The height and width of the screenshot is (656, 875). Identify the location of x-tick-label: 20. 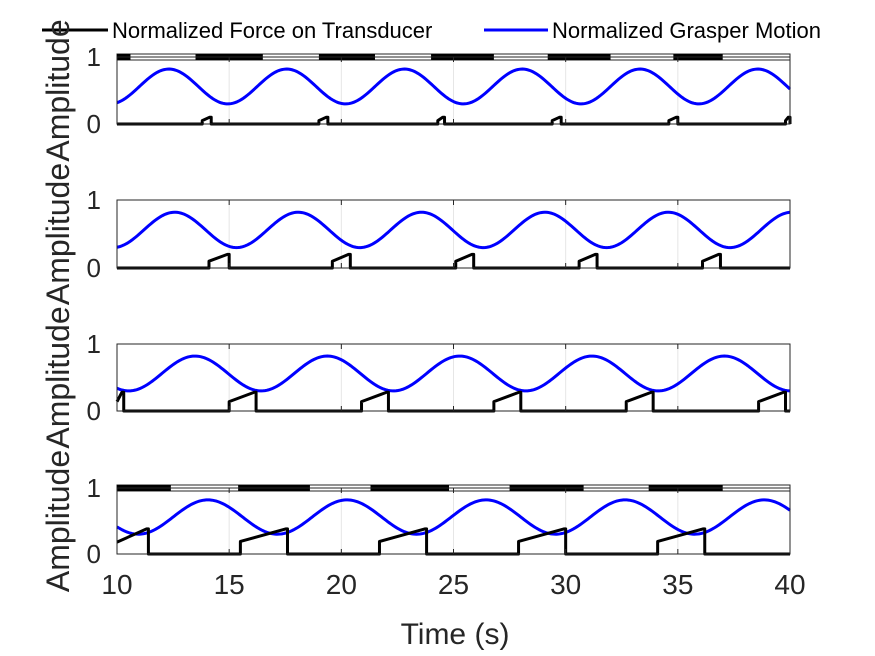
(341, 584).